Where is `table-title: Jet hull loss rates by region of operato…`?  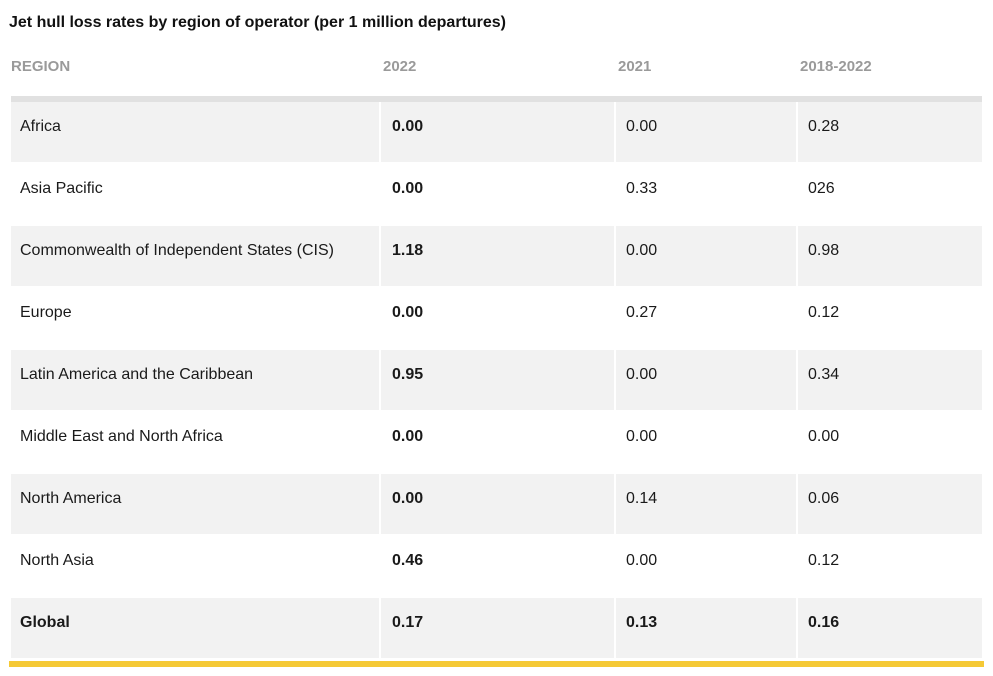 table-title: Jet hull loss rates by region of operato… is located at coordinates (257, 22).